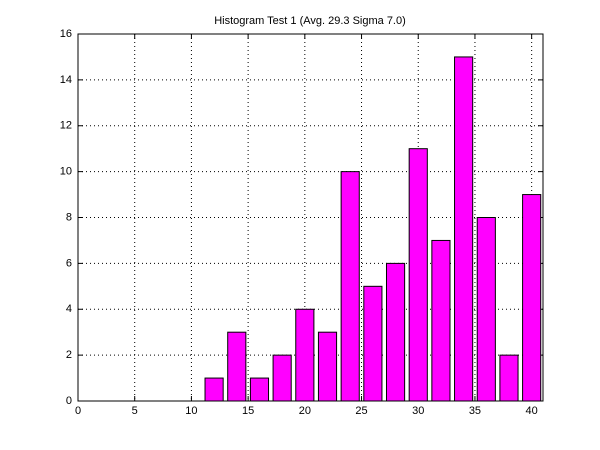 The height and width of the screenshot is (450, 600). What do you see at coordinates (66, 34) in the screenshot?
I see `y-tick-label: 16` at bounding box center [66, 34].